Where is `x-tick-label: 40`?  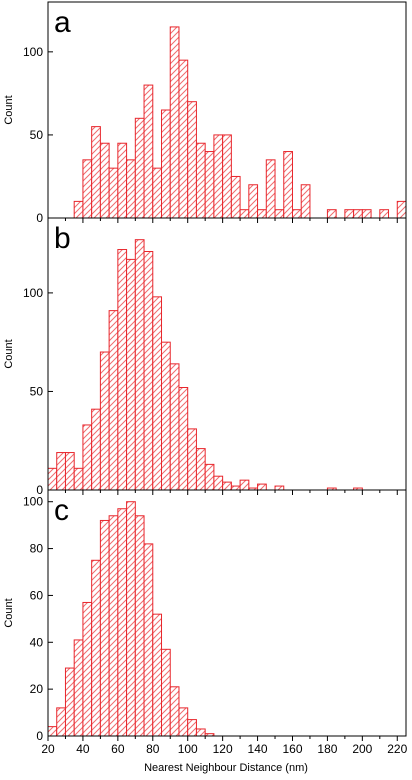
x-tick-label: 40 is located at coordinates (83, 749).